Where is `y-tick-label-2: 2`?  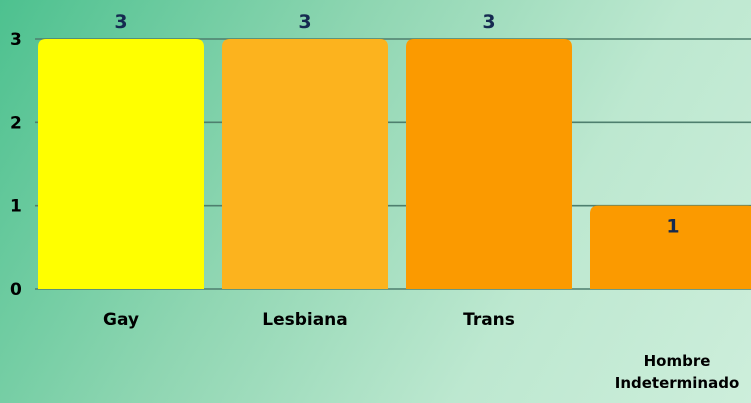
y-tick-label-2: 2 is located at coordinates (16, 123).